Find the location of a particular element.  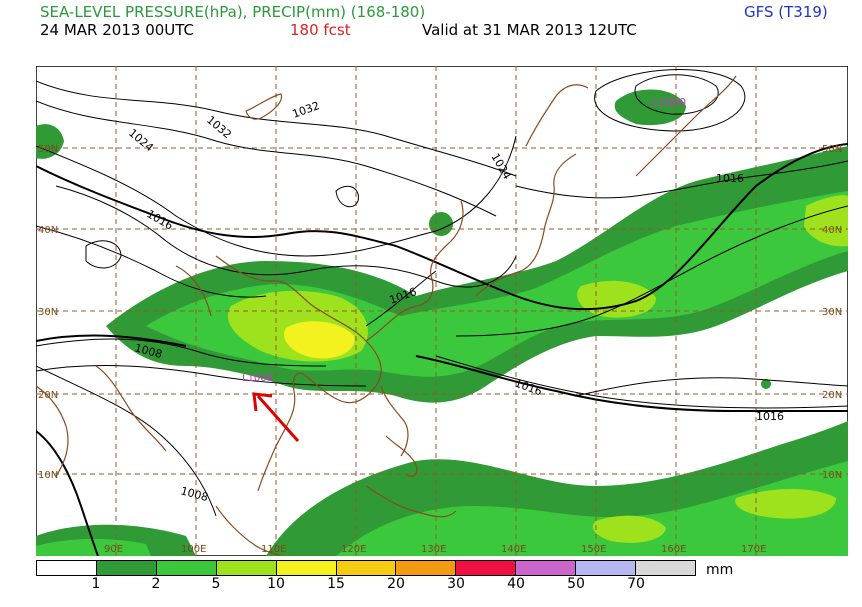

forecast-hour: 180 fcst is located at coordinates (320, 30).